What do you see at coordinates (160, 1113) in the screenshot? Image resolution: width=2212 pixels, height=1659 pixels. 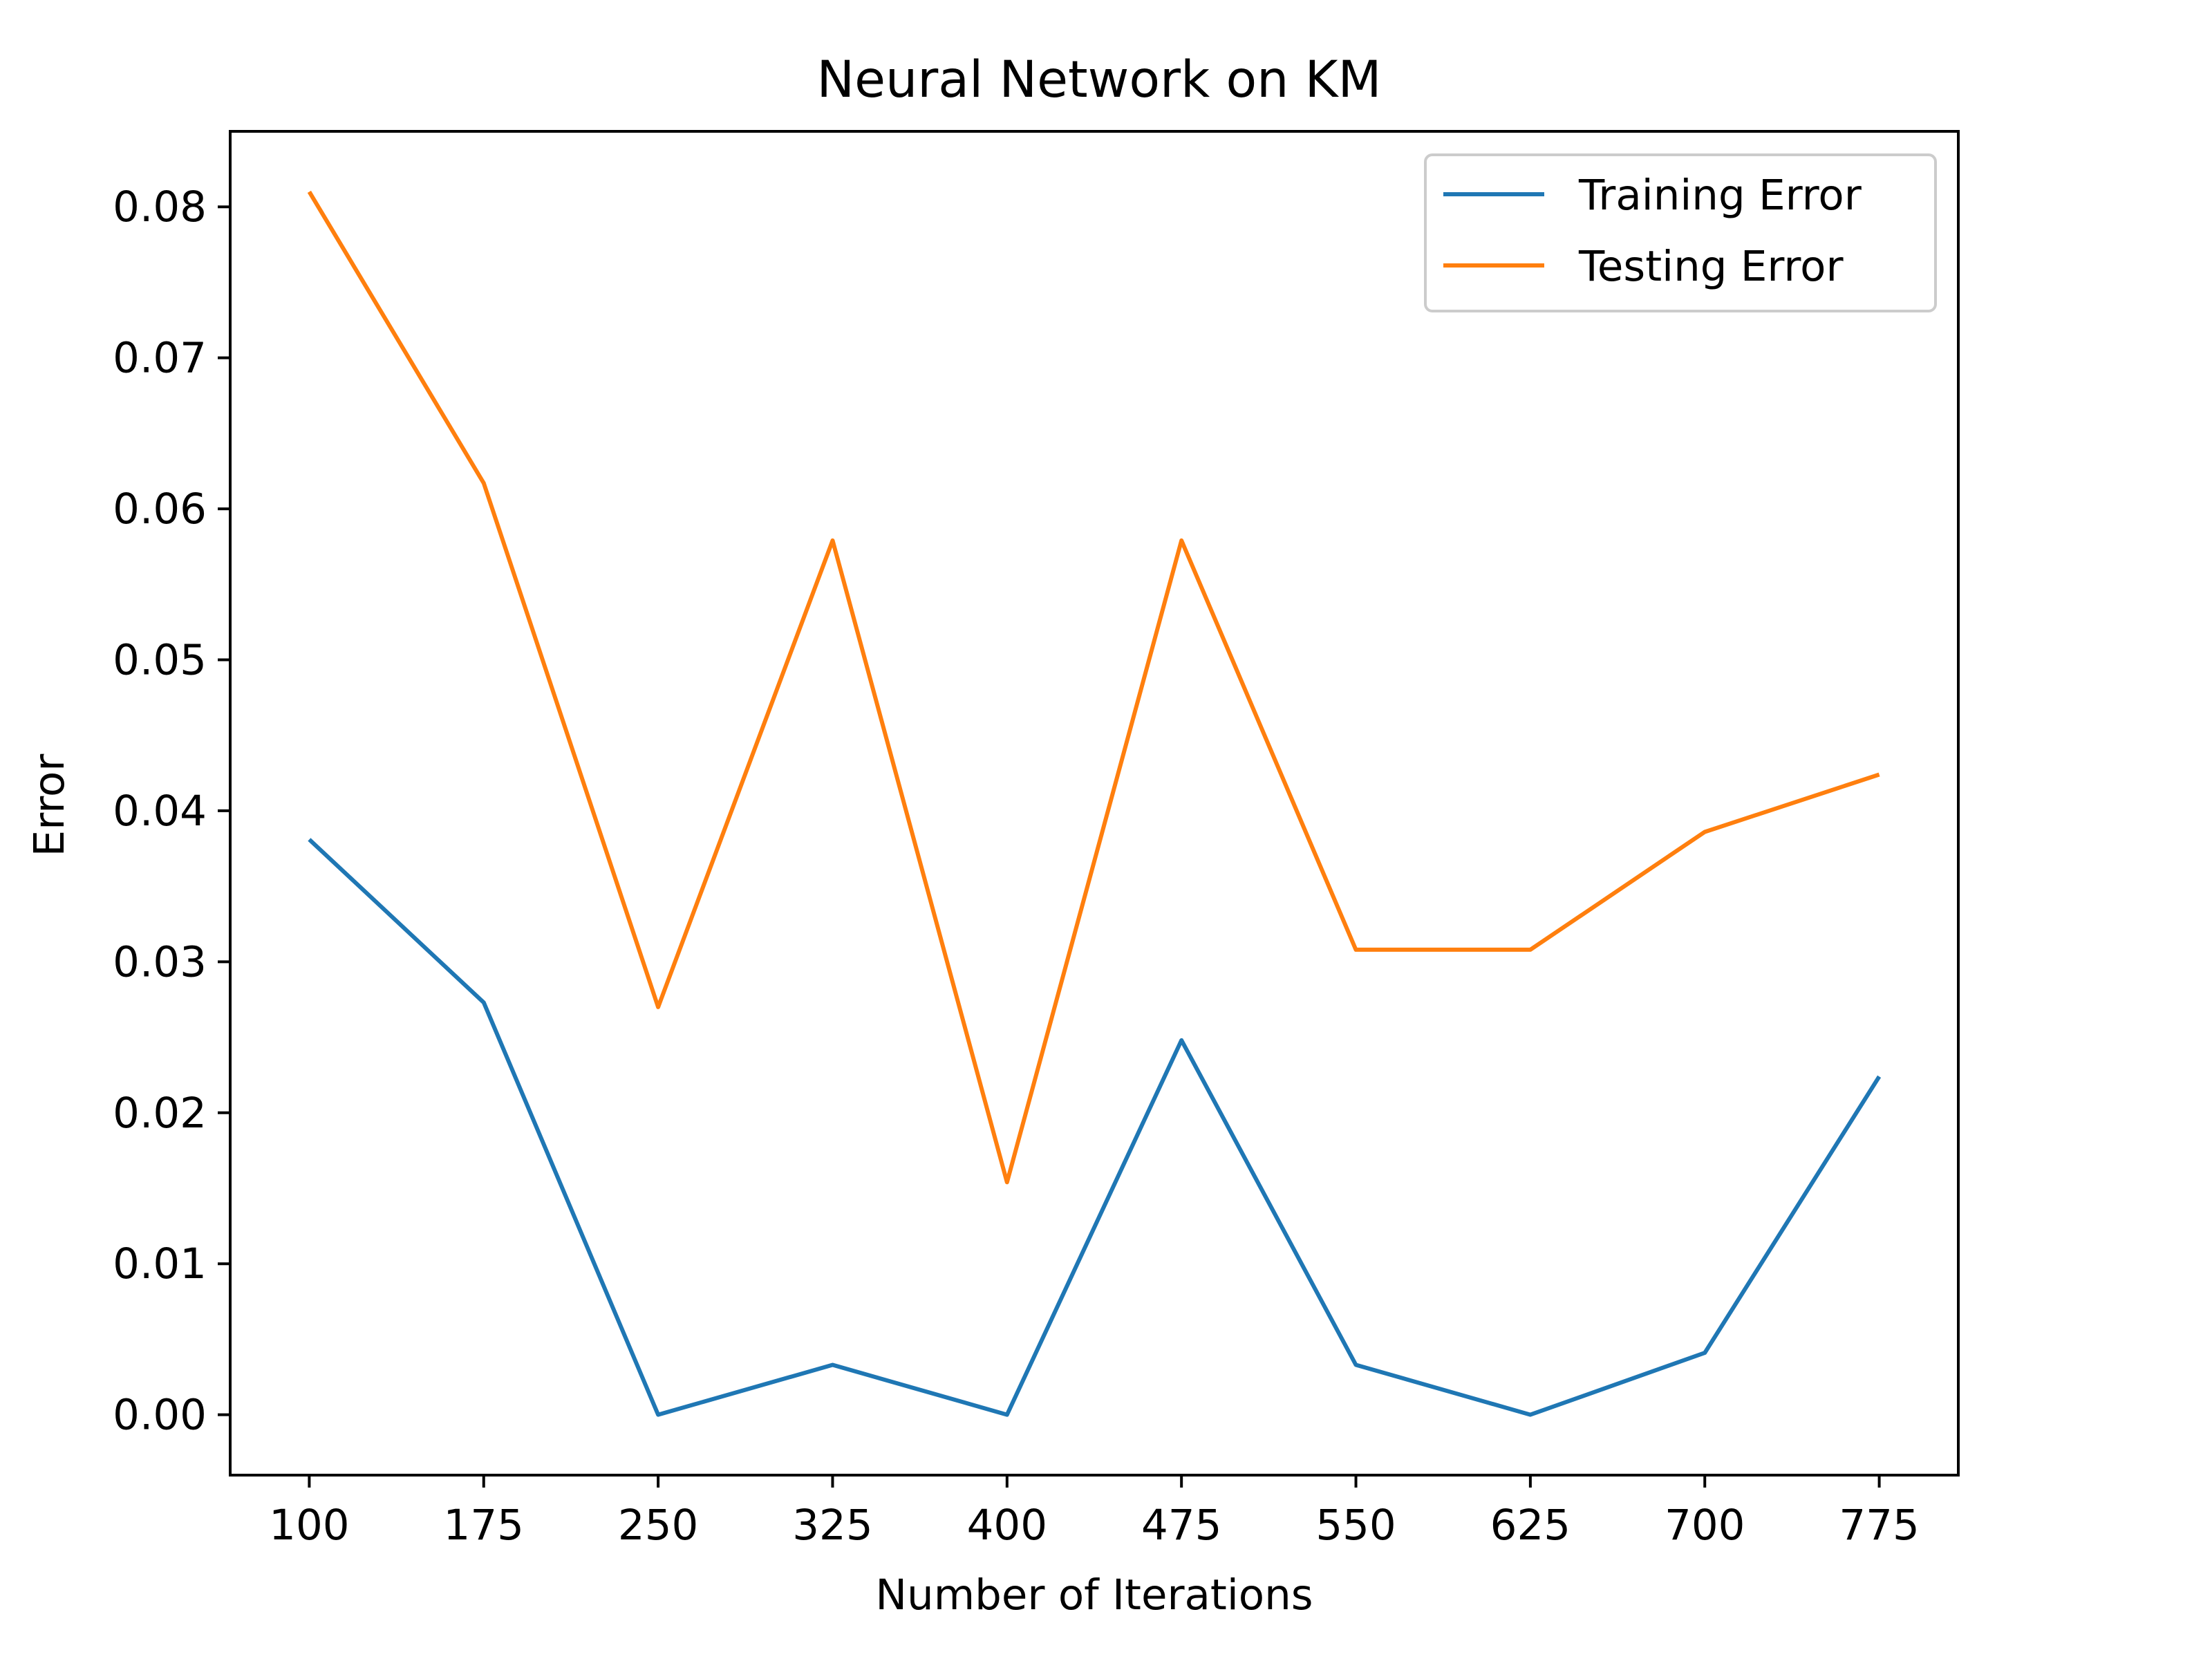 I see `y-tick-label: 0.02` at bounding box center [160, 1113].